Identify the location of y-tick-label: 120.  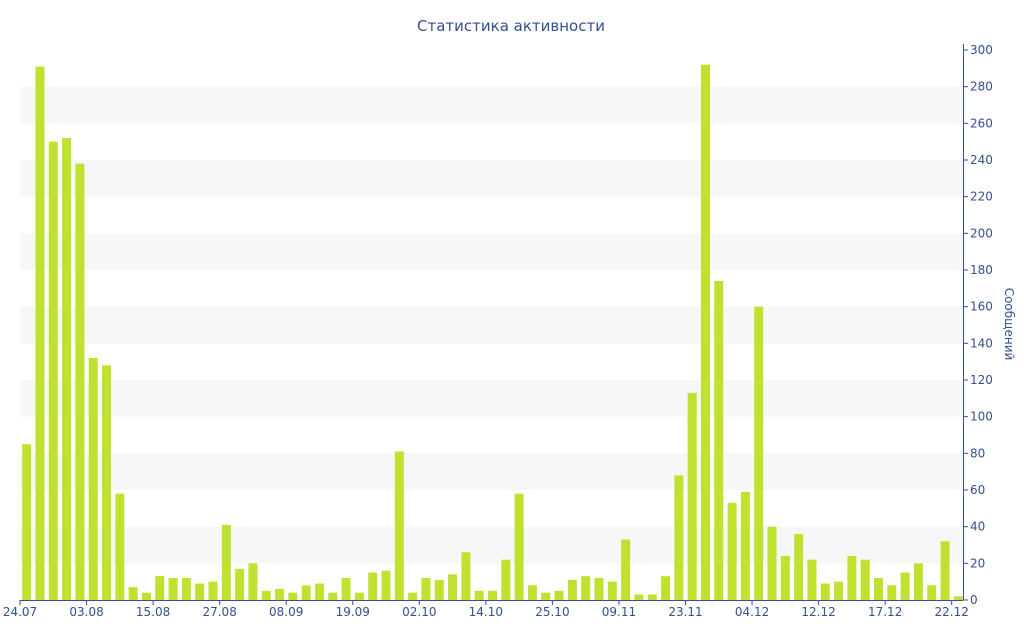
(981, 380).